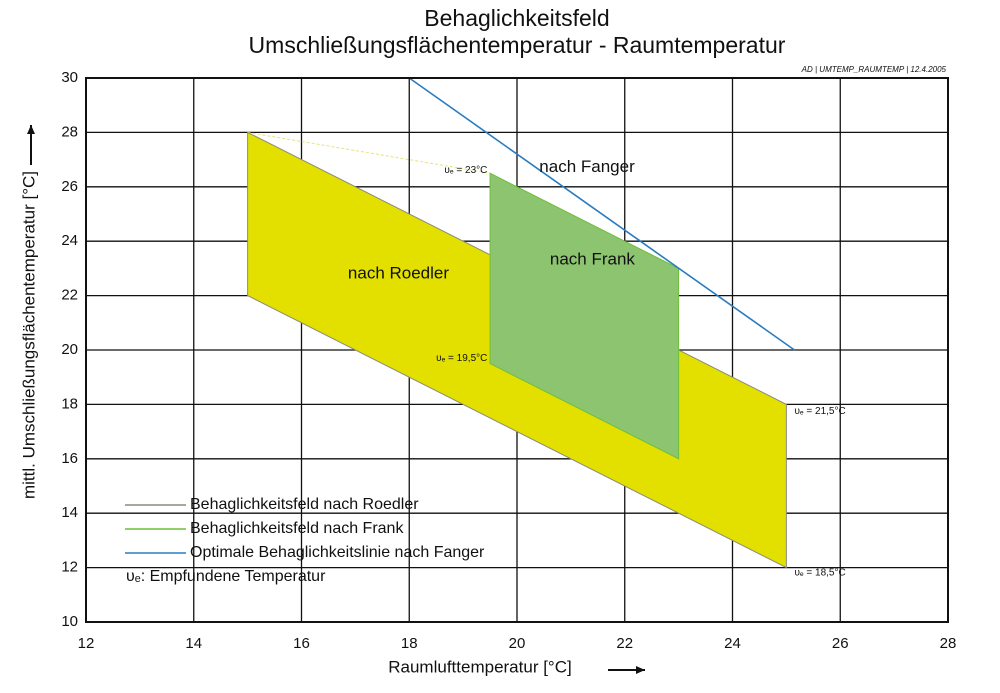 The height and width of the screenshot is (693, 1000). What do you see at coordinates (819, 573) in the screenshot?
I see `annotation: υₑ = 18,5°C` at bounding box center [819, 573].